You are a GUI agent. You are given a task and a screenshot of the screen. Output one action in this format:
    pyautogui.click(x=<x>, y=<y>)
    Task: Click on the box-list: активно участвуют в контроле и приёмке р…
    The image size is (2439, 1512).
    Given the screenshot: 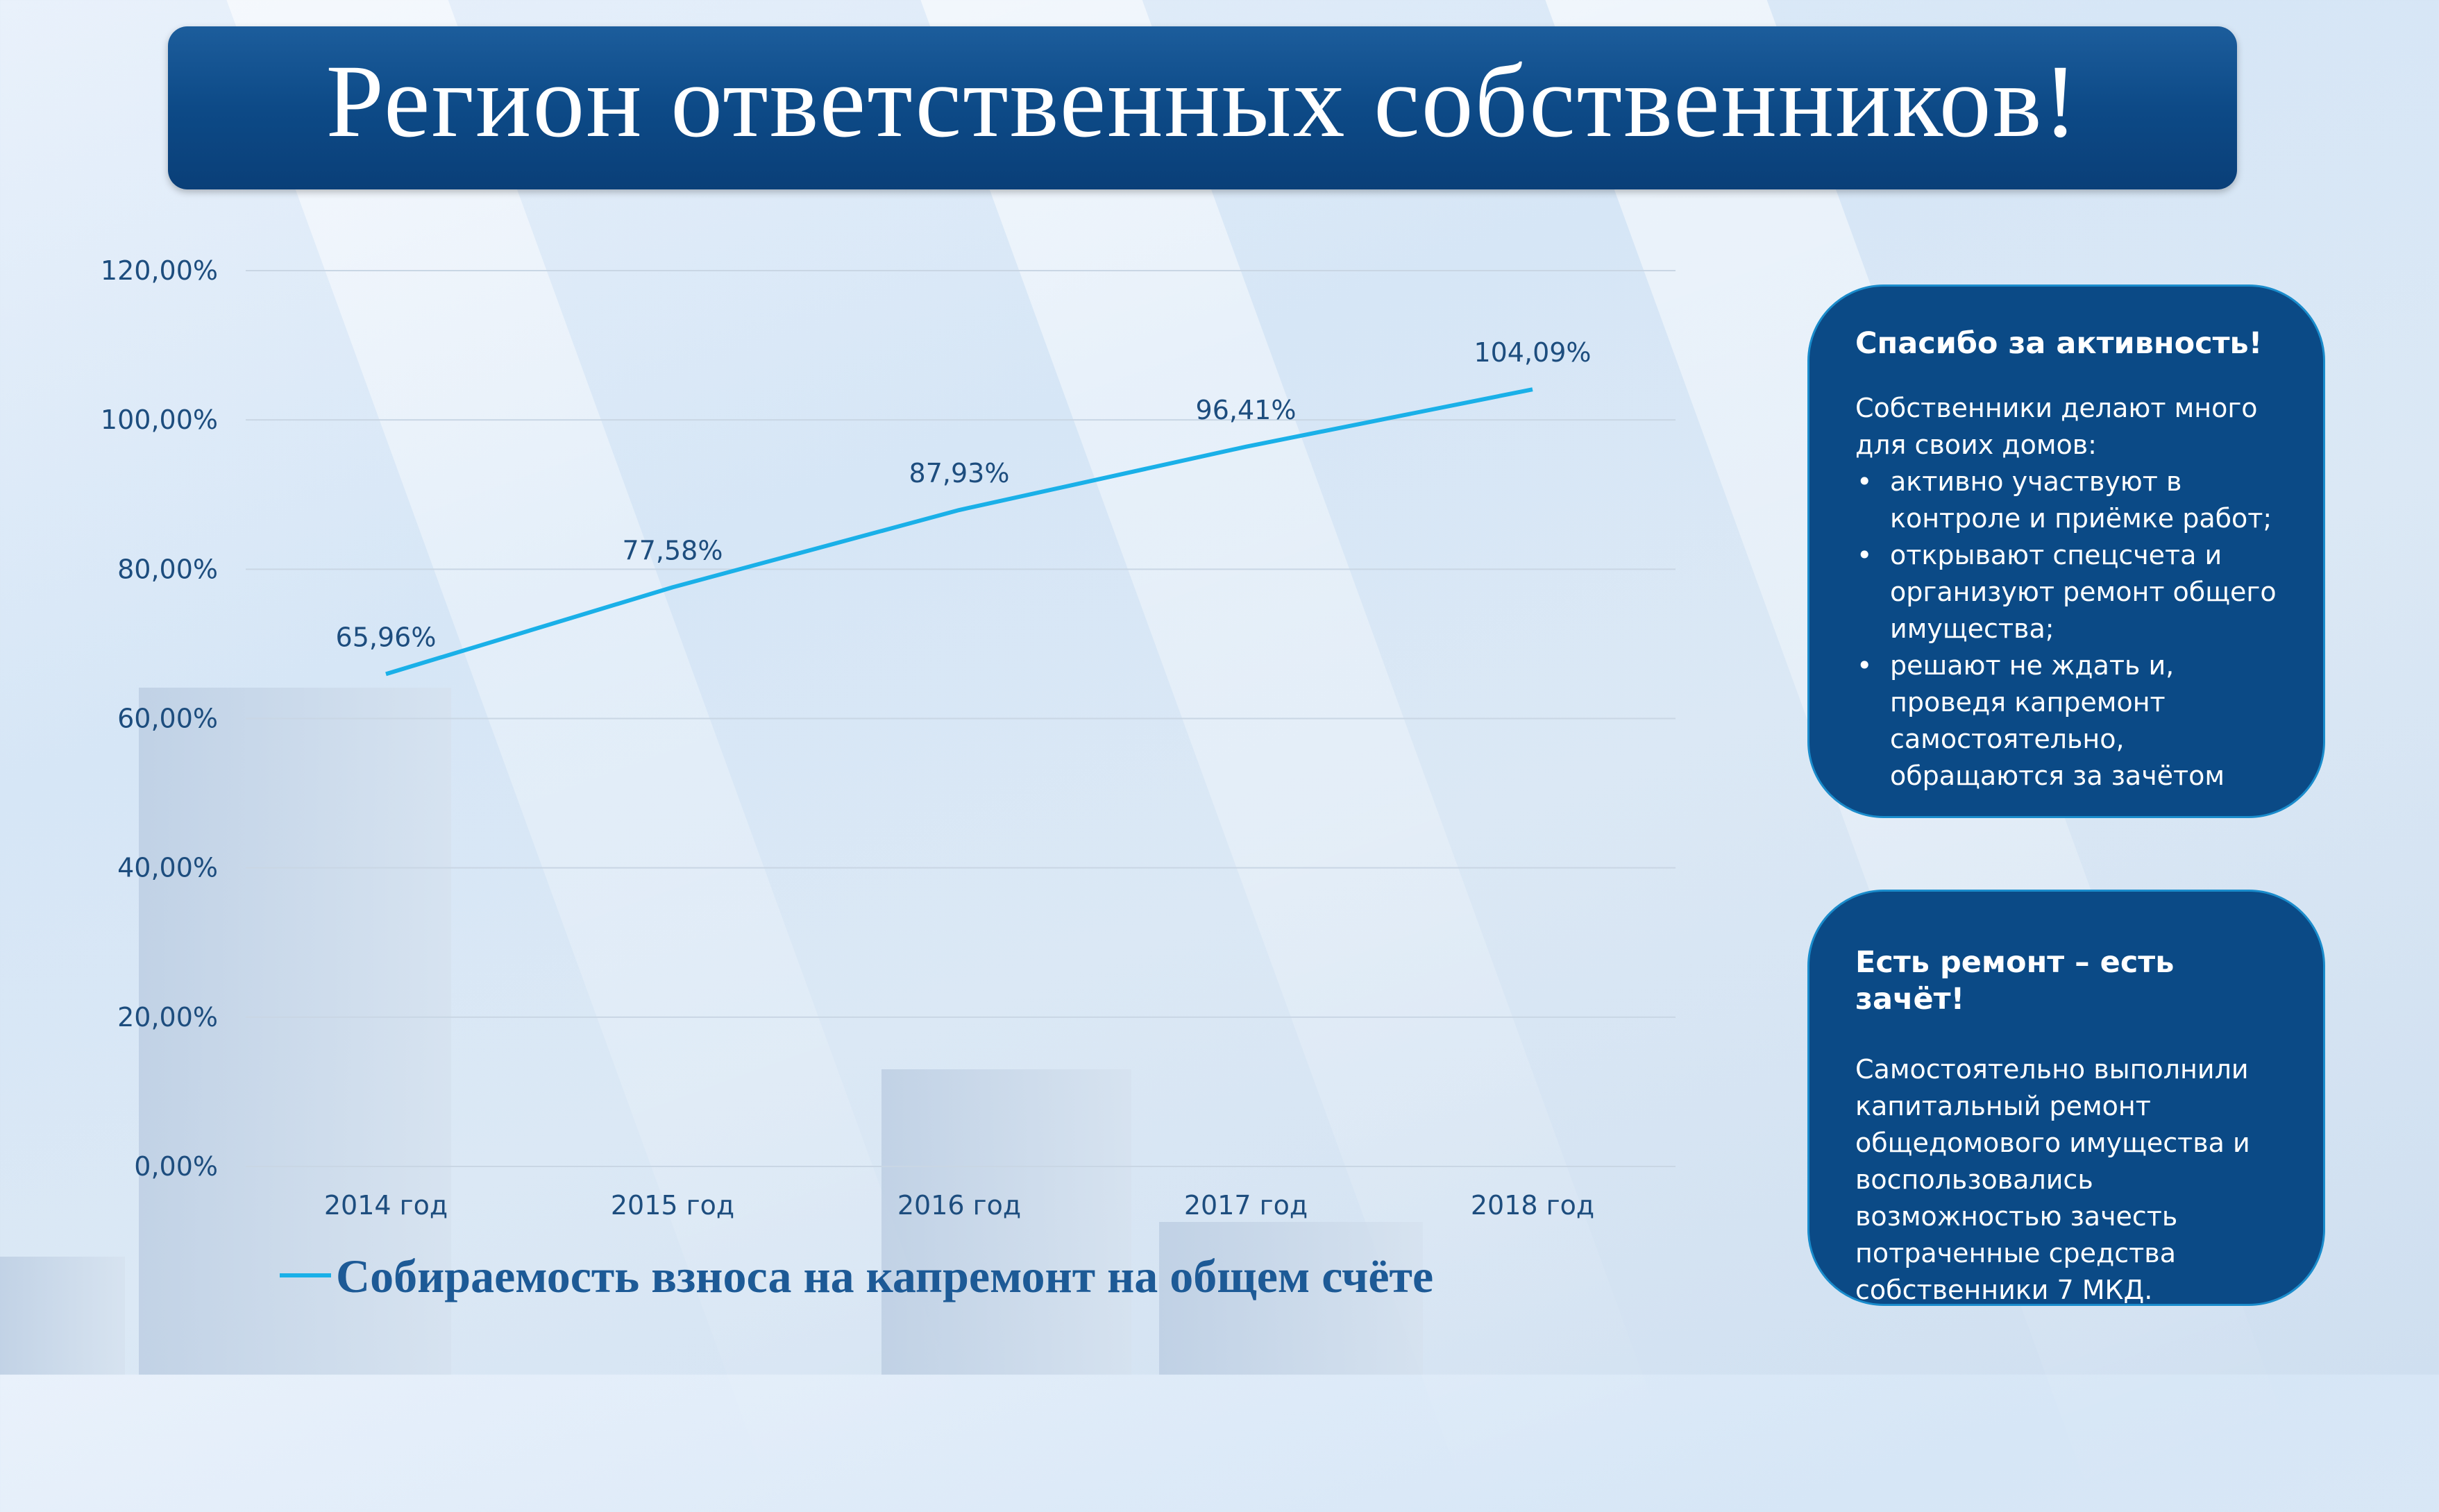 What is the action you would take?
    pyautogui.click(x=2071, y=629)
    